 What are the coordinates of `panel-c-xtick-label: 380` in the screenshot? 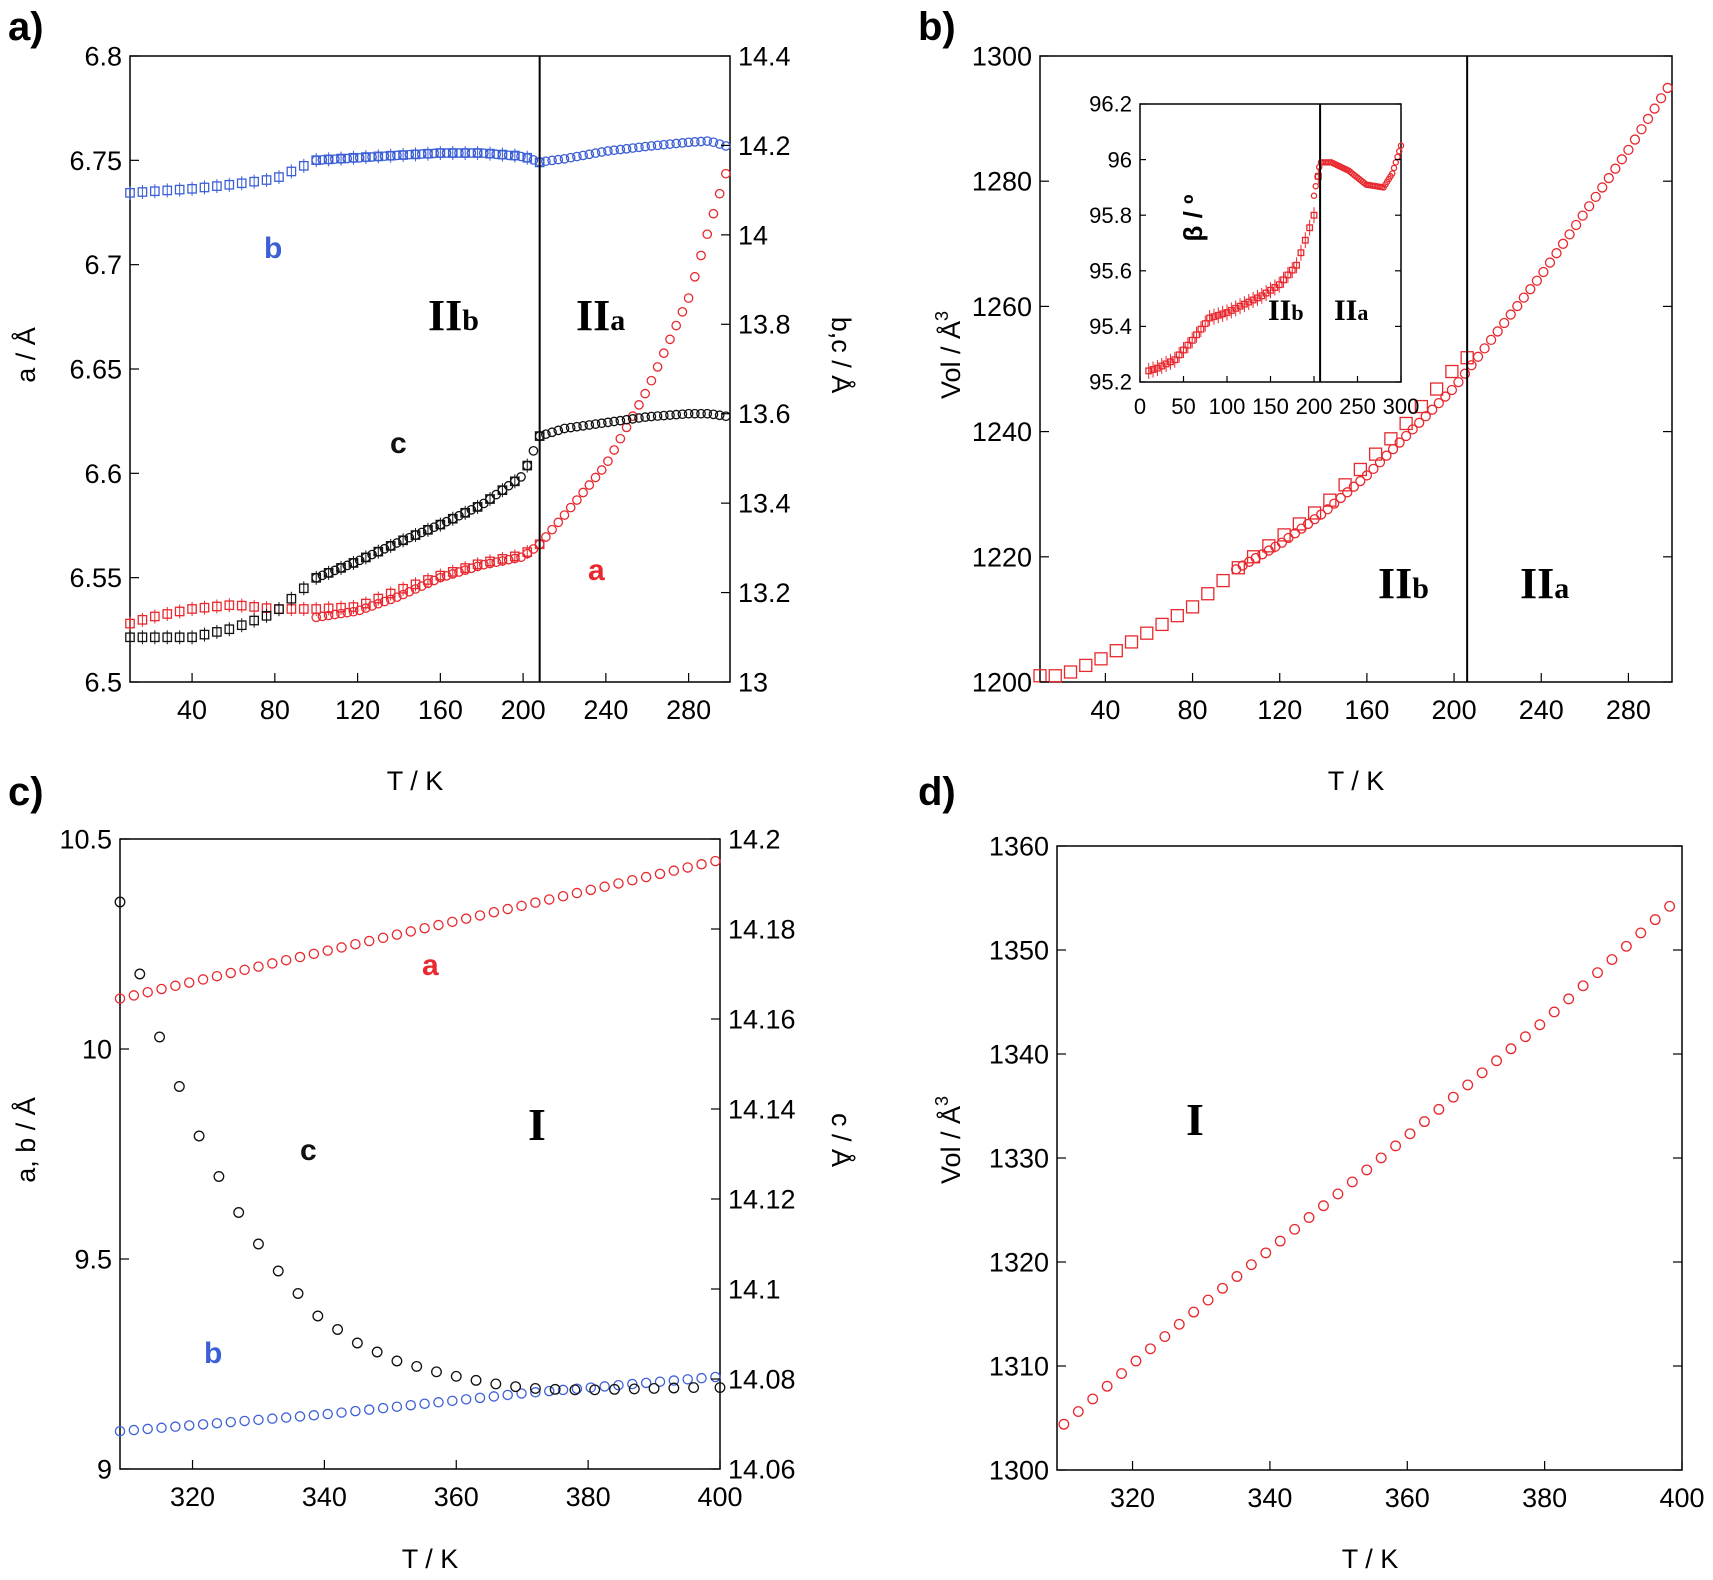 It's located at (588, 1497).